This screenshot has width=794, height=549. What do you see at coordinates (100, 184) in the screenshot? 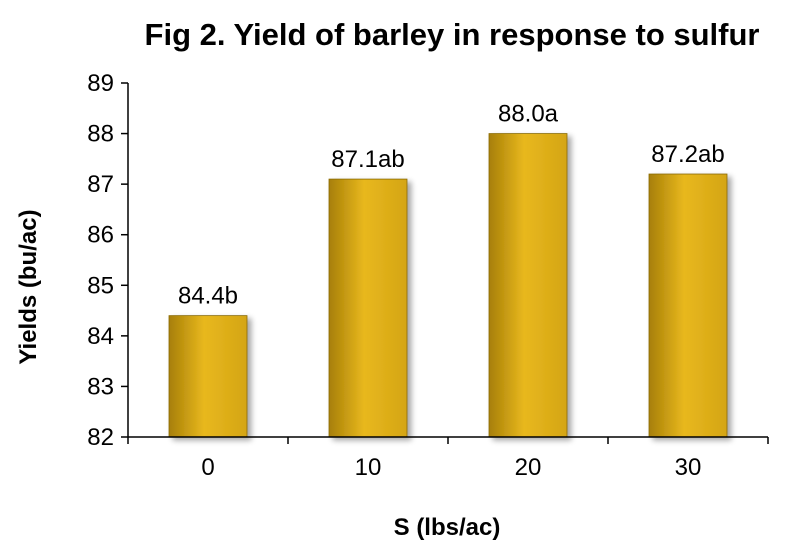
I see `y-tick-label: 87` at bounding box center [100, 184].